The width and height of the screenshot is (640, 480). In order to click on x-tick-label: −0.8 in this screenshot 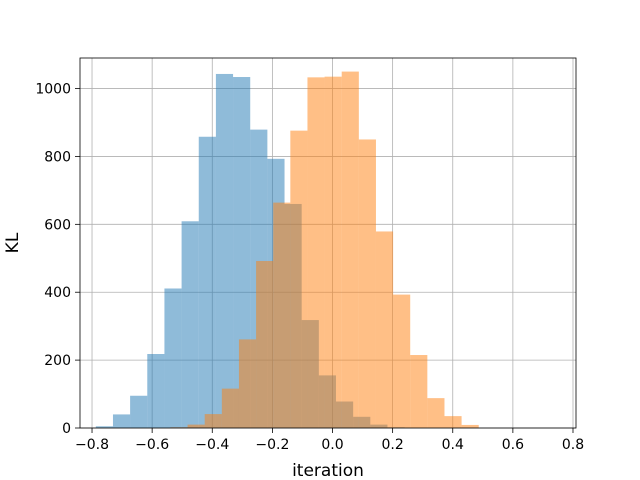, I will do `click(92, 445)`.